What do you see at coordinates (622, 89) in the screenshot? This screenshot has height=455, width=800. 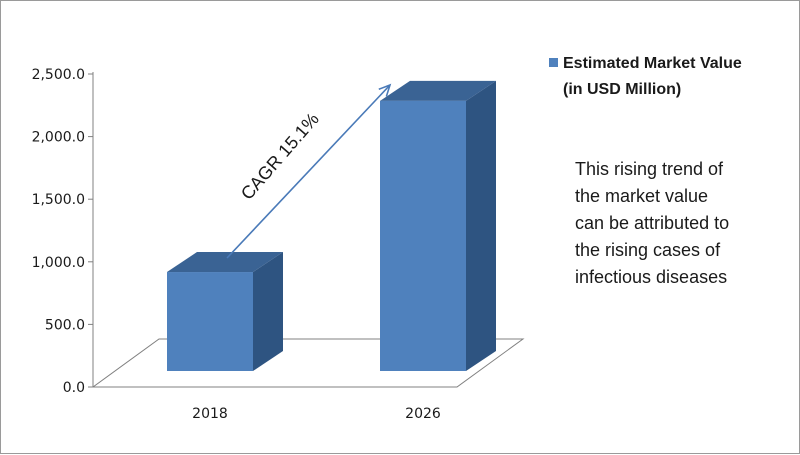 I see `legend-label-line-2: (in USD Million)` at bounding box center [622, 89].